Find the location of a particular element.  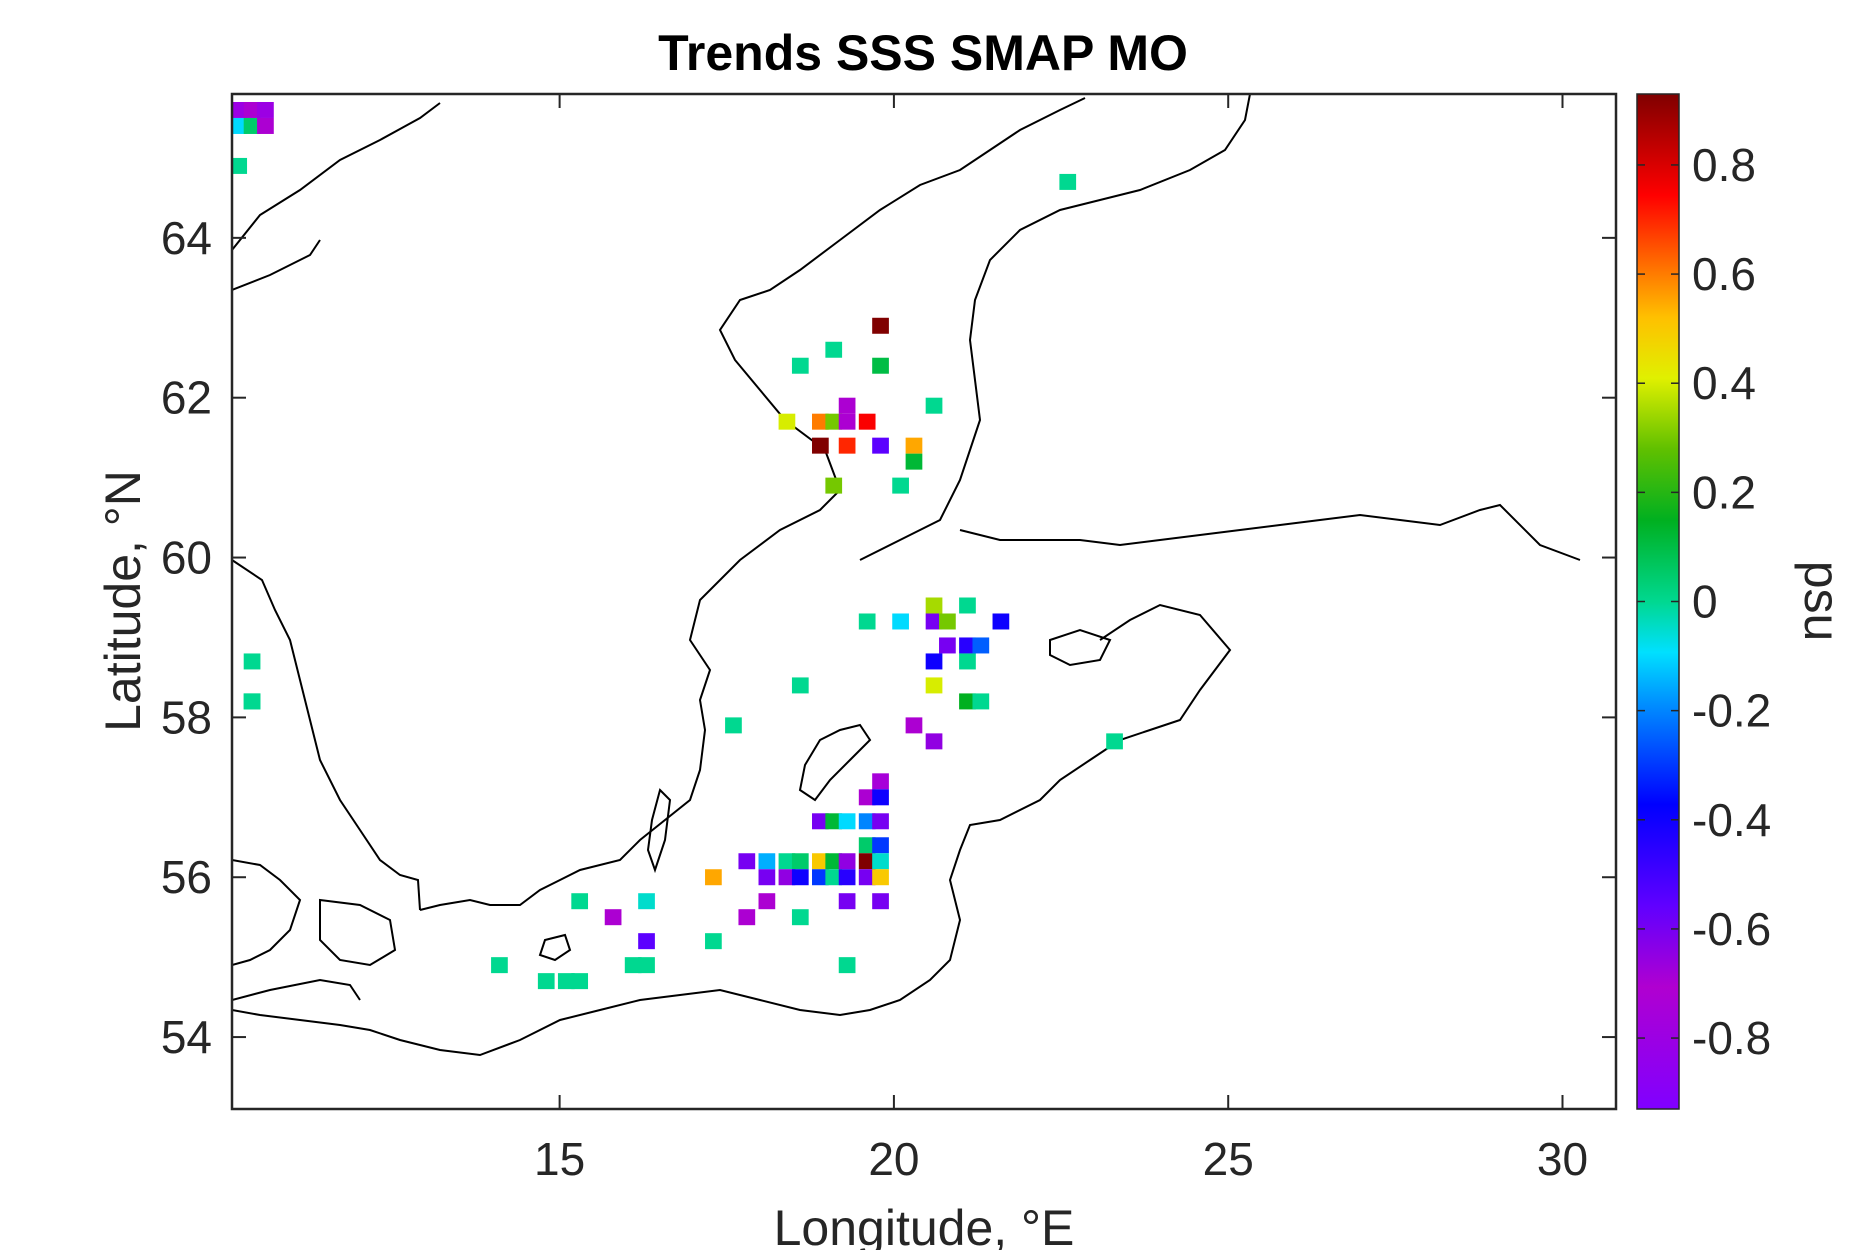

colorbar: -0.8 -0.6 -0.4 -0.2 0 0.2 0.4 0.6 0.8 psu is located at coordinates (1743, 601).